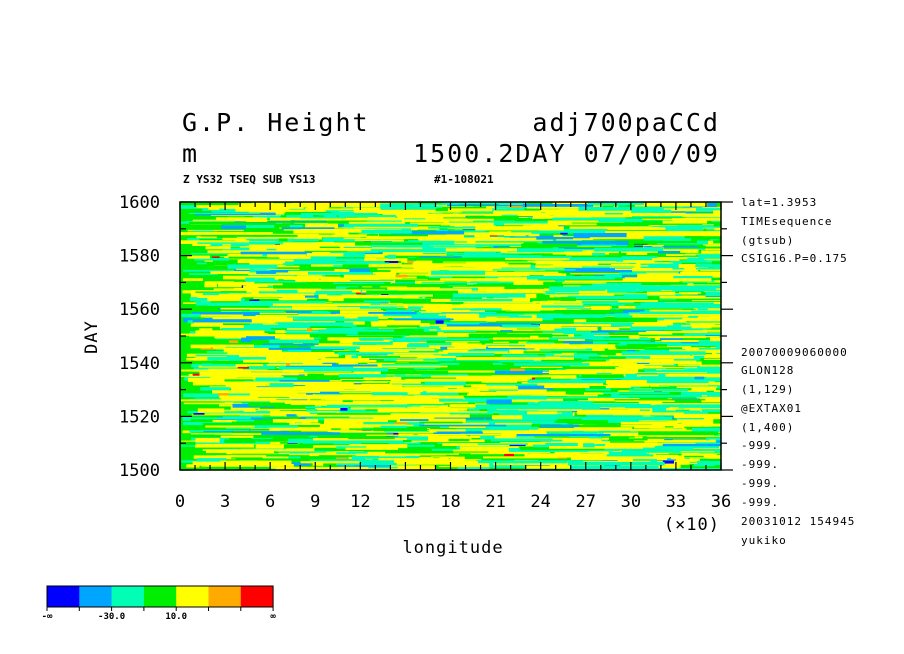 This screenshot has height=654, width=904. Describe the element at coordinates (315, 502) in the screenshot. I see `x-tick-label: 9` at that location.